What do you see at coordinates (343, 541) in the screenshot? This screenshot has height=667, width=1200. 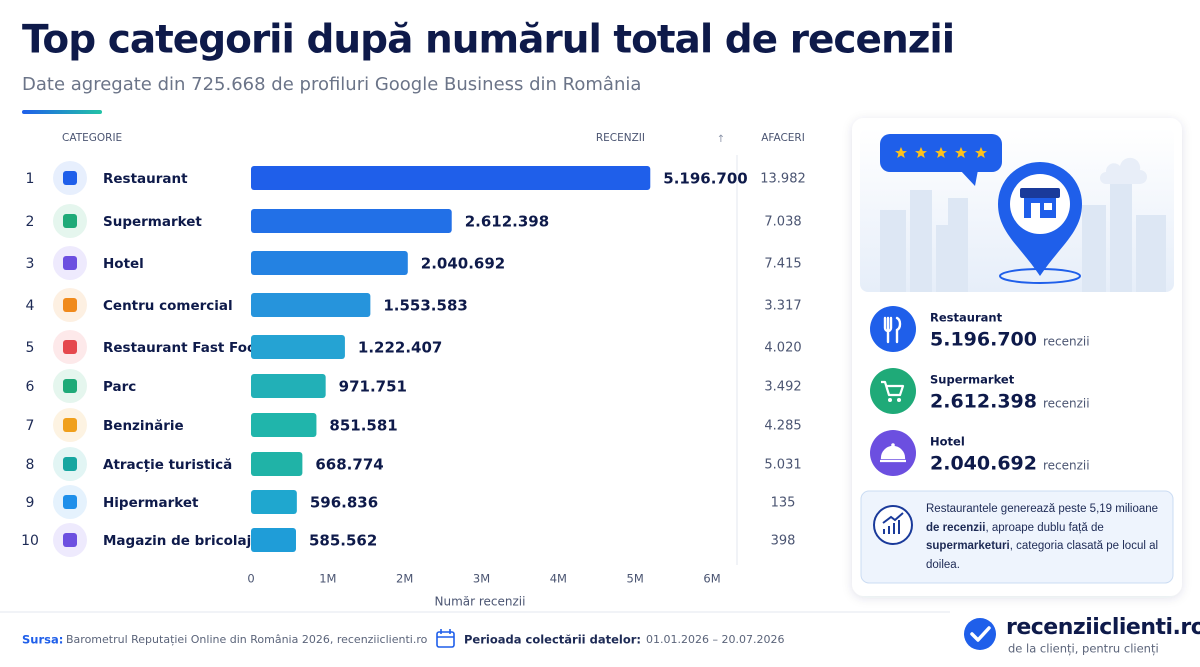 I see `value-label: 585.562` at bounding box center [343, 541].